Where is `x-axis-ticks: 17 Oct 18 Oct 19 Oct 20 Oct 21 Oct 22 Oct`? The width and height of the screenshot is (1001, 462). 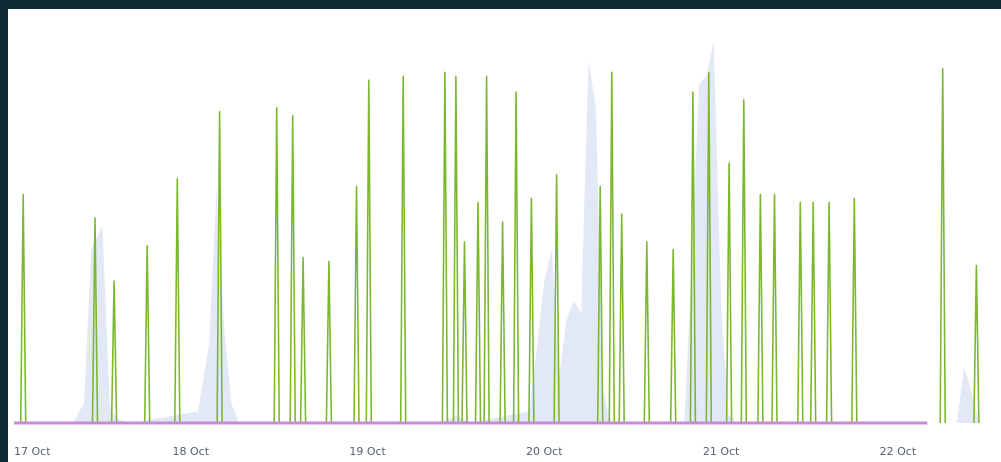
x-axis-ticks: 17 Oct 18 Oct 19 Oct 20 Oct 21 Oct 22 Oct is located at coordinates (465, 451).